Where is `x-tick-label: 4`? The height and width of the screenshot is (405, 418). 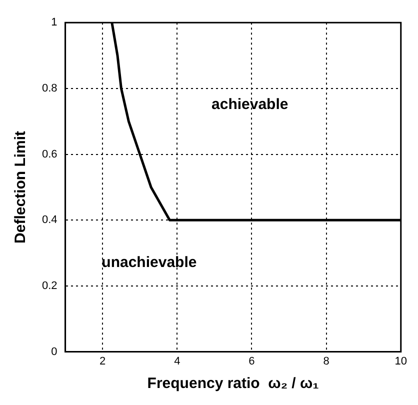
x-tick-label: 4 is located at coordinates (177, 361).